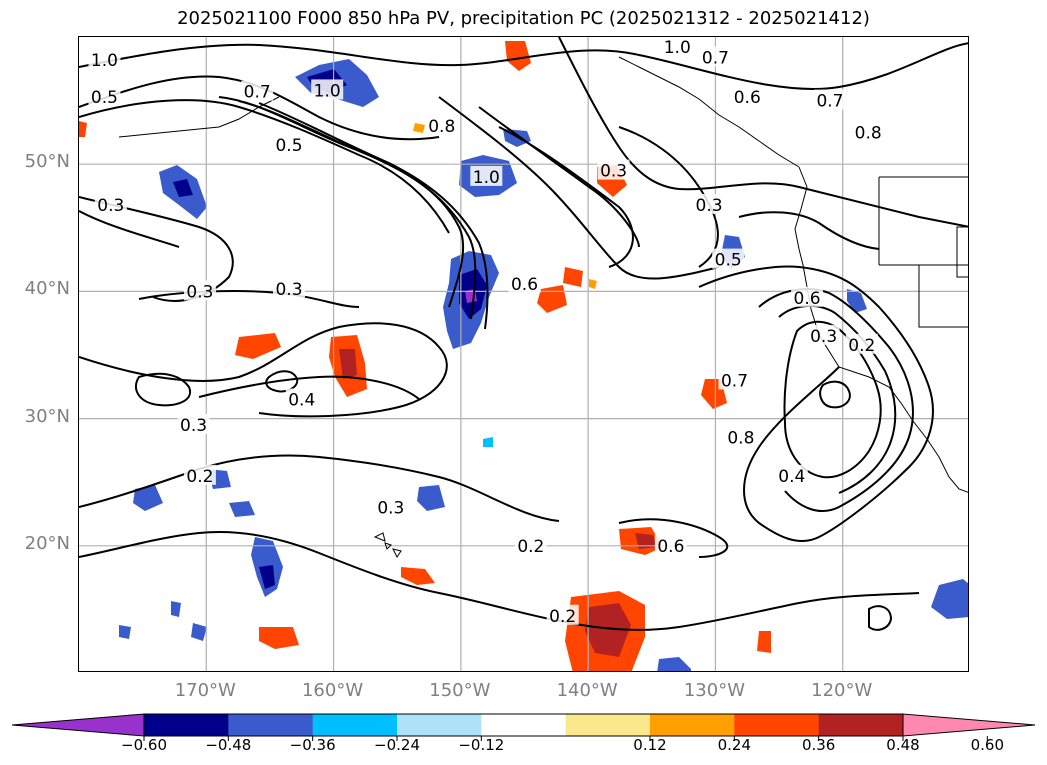 The height and width of the screenshot is (765, 1047). Describe the element at coordinates (47, 543) in the screenshot. I see `lat-tick-label: 20°N` at that location.